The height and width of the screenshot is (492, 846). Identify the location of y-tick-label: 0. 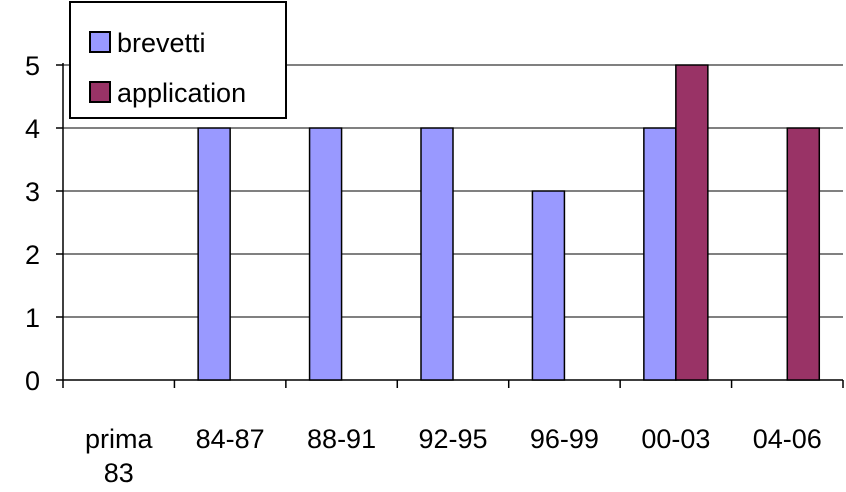
(32, 381).